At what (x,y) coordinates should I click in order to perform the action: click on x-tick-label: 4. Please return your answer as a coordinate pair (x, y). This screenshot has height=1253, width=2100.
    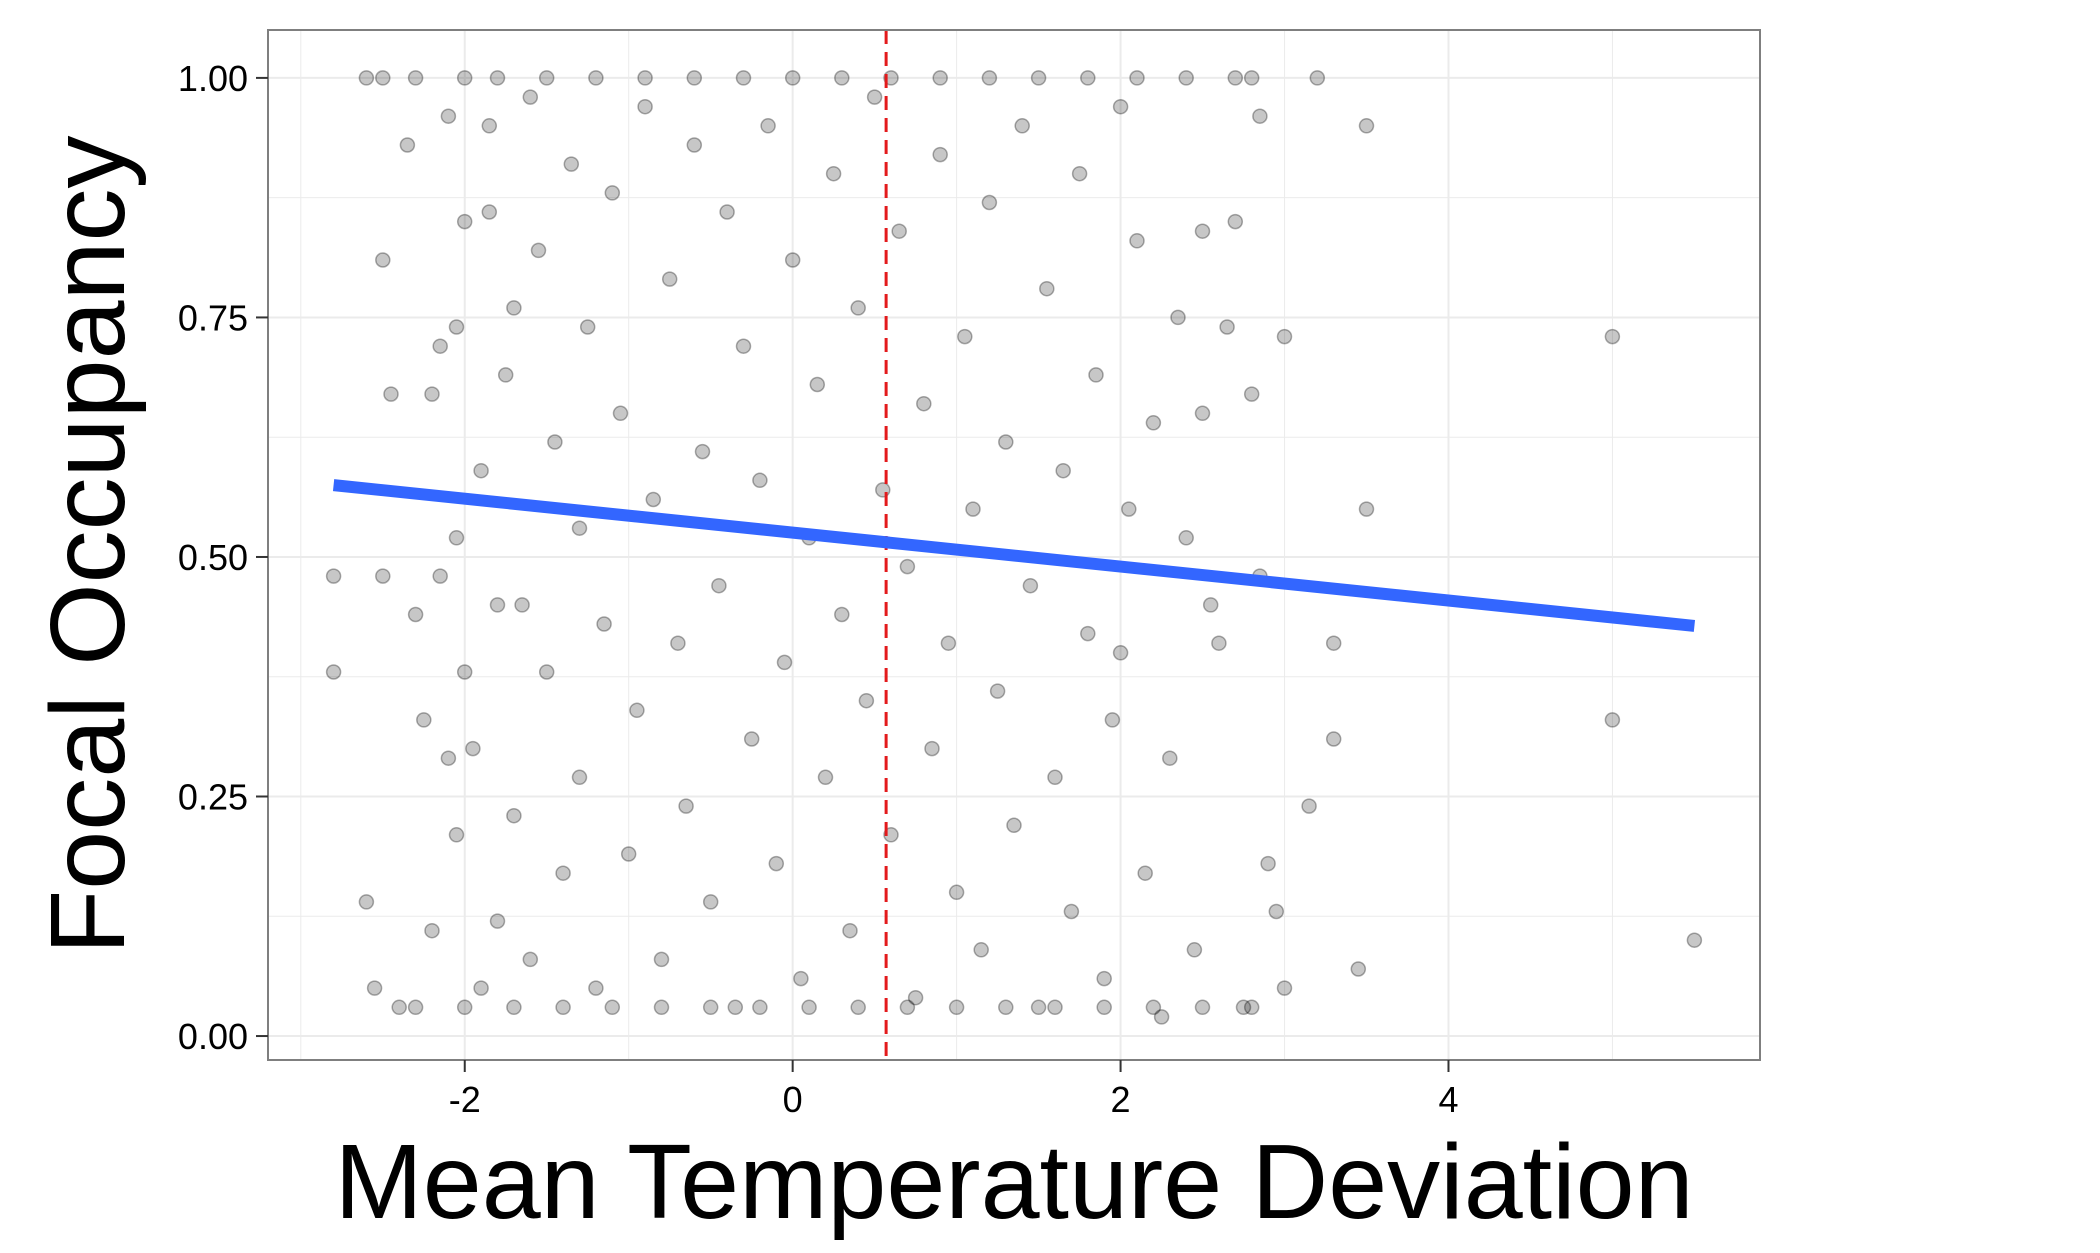
    Looking at the image, I should click on (1448, 1099).